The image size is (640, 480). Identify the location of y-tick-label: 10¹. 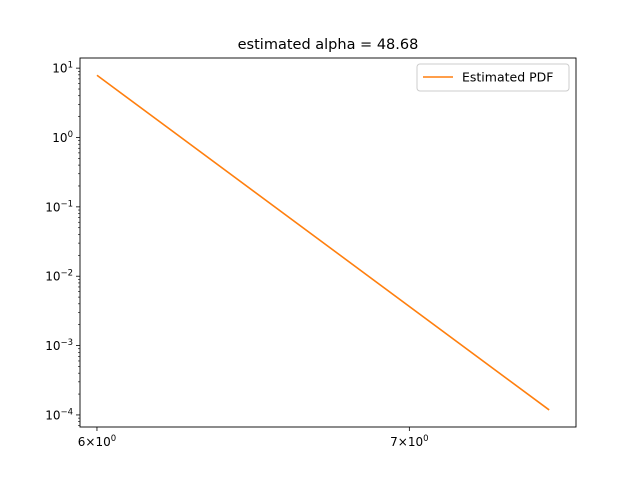
(62, 68).